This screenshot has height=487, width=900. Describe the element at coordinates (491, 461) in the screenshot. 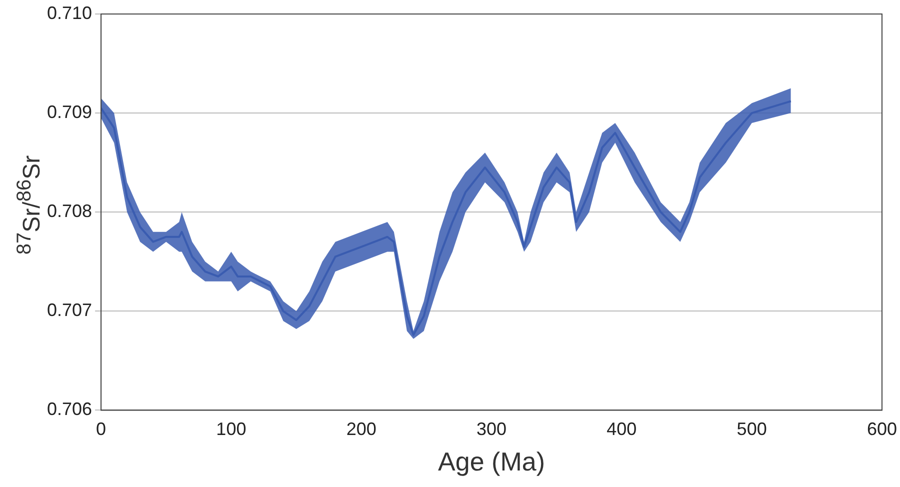

I see `x-axis-title: Age (Ma)` at that location.